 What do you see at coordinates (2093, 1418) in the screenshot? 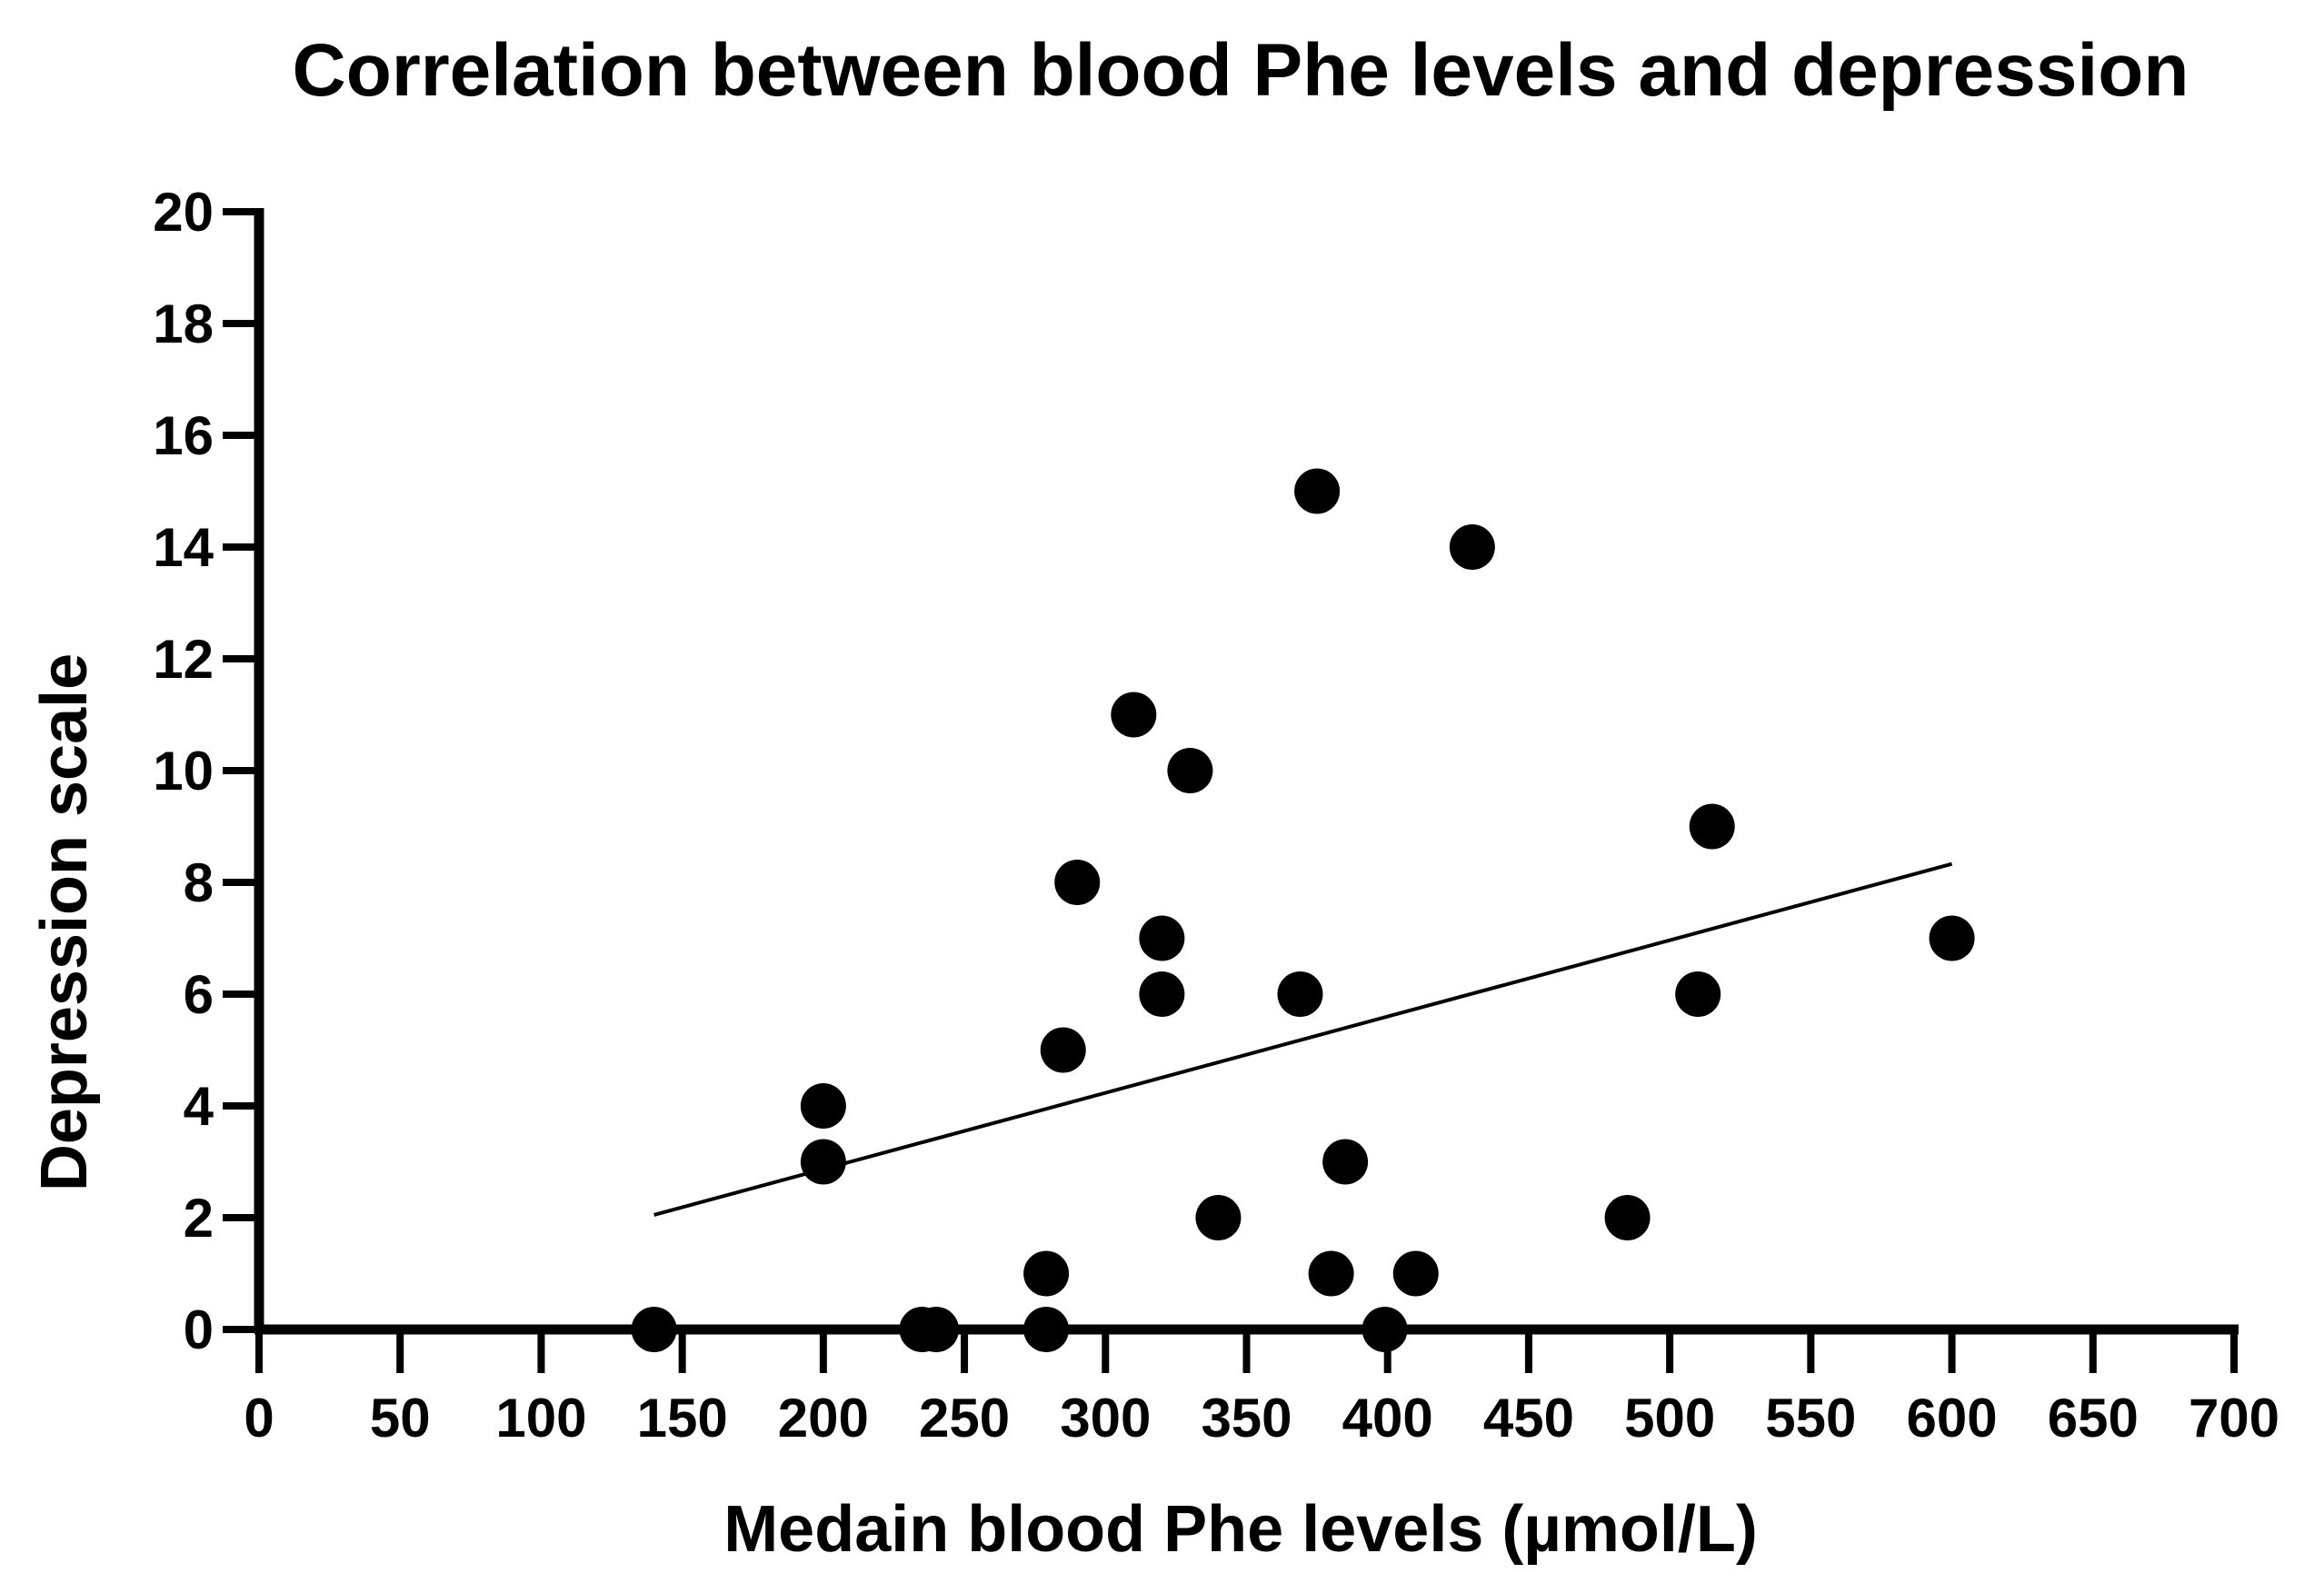
I see `x-tick-label: 650` at bounding box center [2093, 1418].